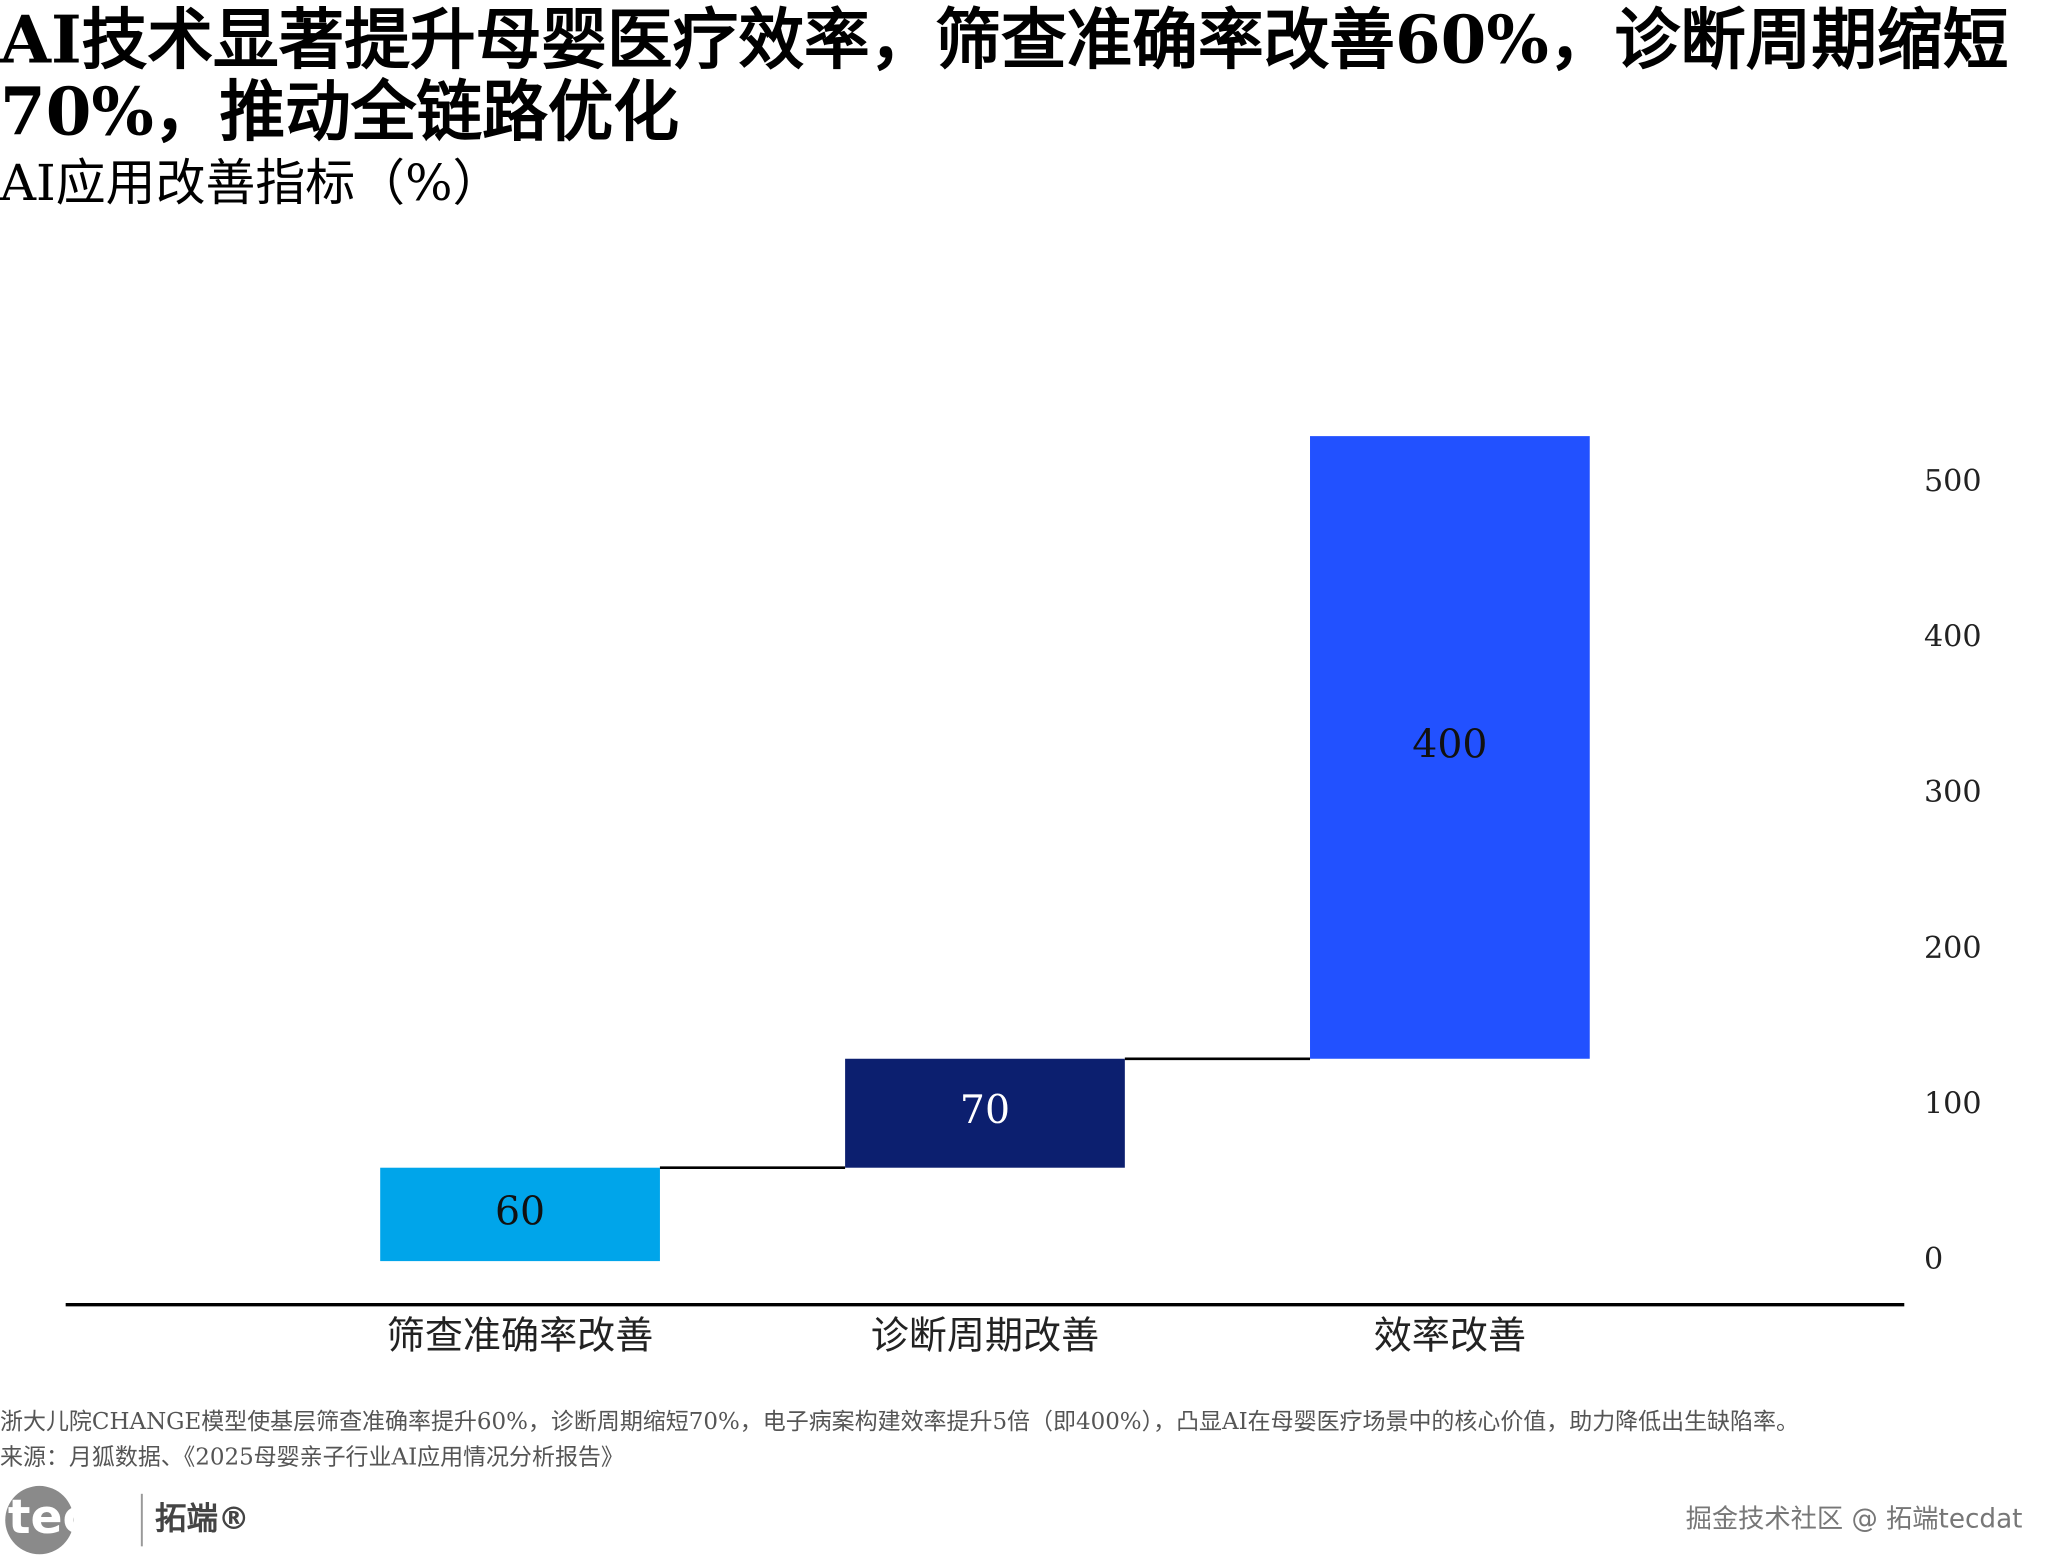 Image resolution: width=2054 pixels, height=1564 pixels. I want to click on logo-mark: tecdat, so click(93, 1517).